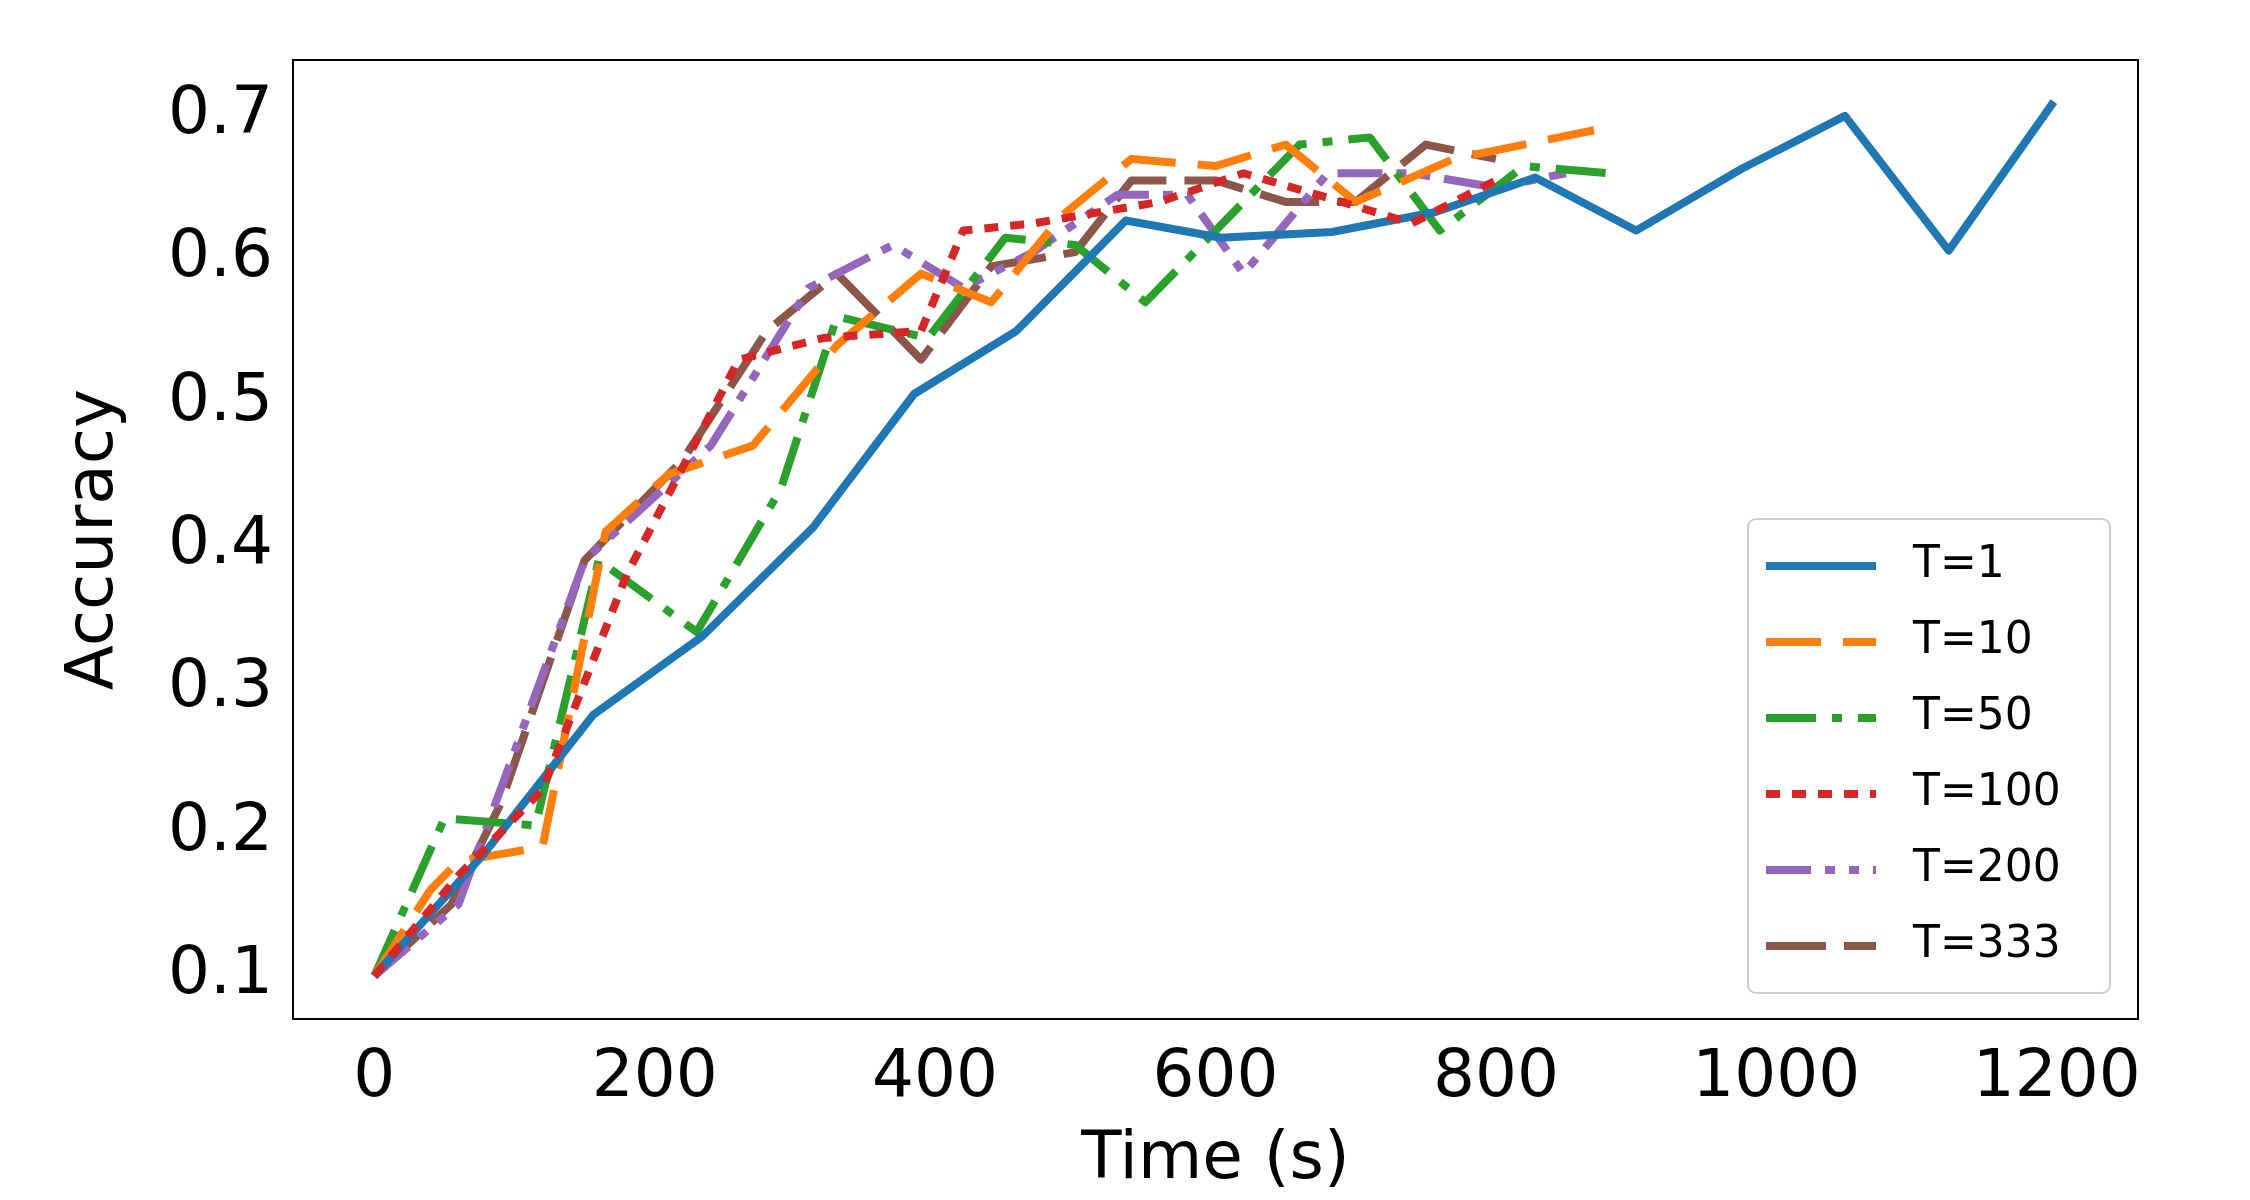 The image size is (2250, 1200). Describe the element at coordinates (1972, 638) in the screenshot. I see `legend-label: T=10` at that location.